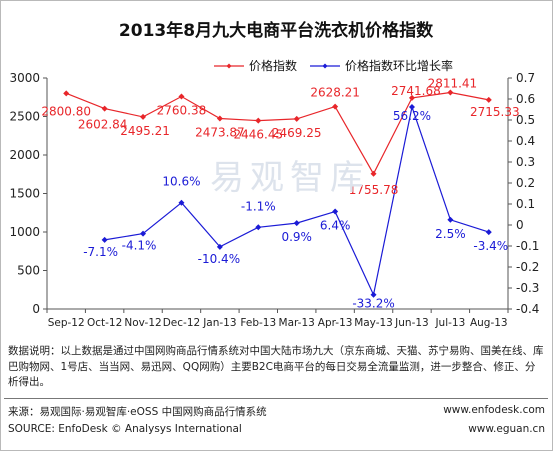 The width and height of the screenshot is (553, 451). I want to click on right-tick-label: 0.6, so click(525, 99).